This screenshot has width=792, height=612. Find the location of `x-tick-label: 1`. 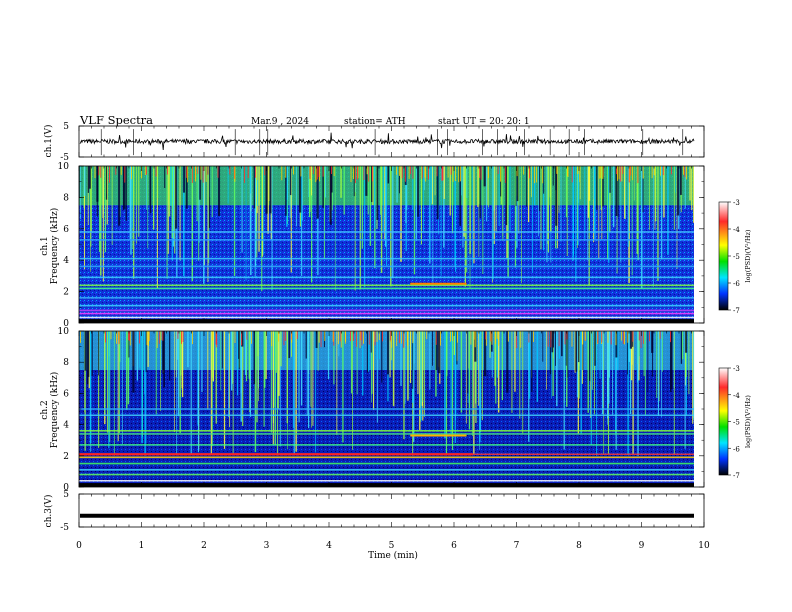

x-tick-label: 1 is located at coordinates (142, 546).